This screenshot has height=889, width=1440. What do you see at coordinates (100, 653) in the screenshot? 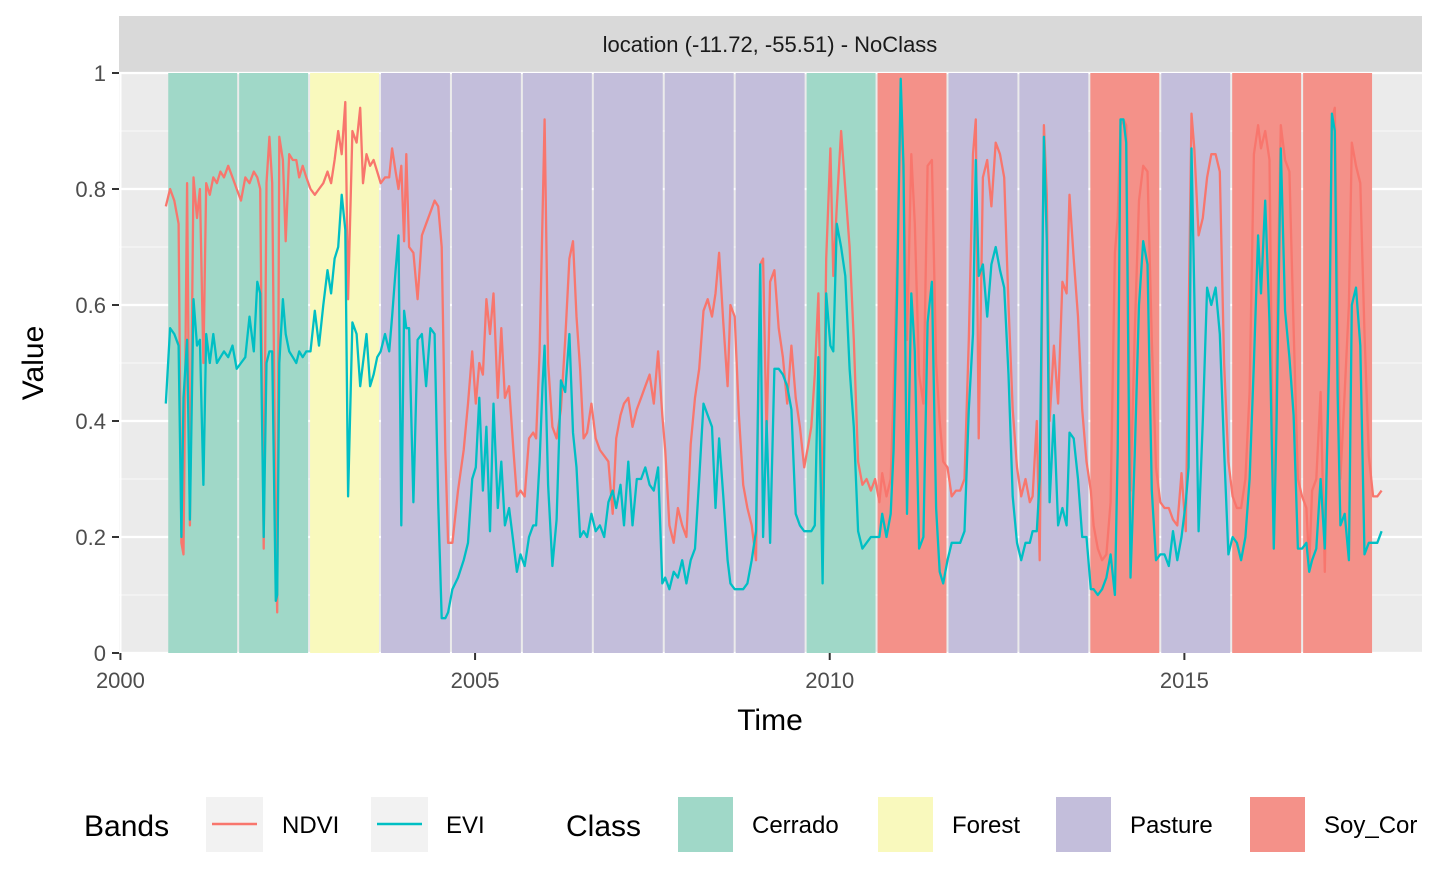
I see `y-tick-label: 0` at bounding box center [100, 653].